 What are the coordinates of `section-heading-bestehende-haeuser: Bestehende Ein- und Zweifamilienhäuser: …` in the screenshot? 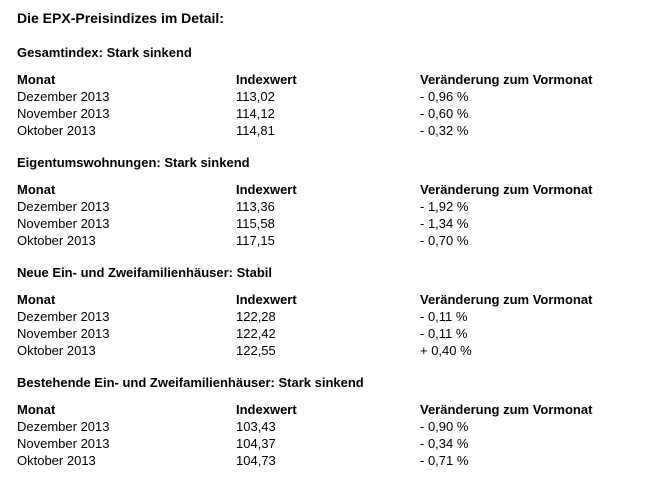 It's located at (190, 382).